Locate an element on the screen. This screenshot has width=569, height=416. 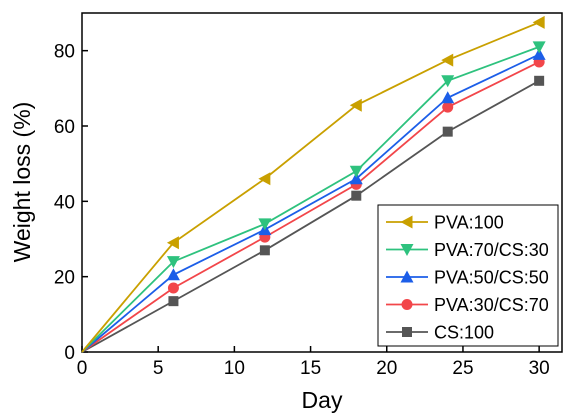
legend-entry: CS:100 is located at coordinates (440, 333).